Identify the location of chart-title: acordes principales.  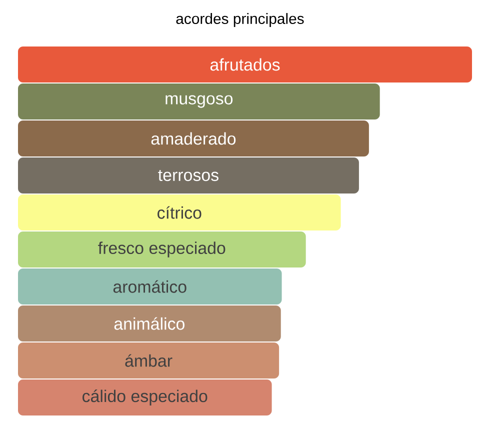
(240, 20).